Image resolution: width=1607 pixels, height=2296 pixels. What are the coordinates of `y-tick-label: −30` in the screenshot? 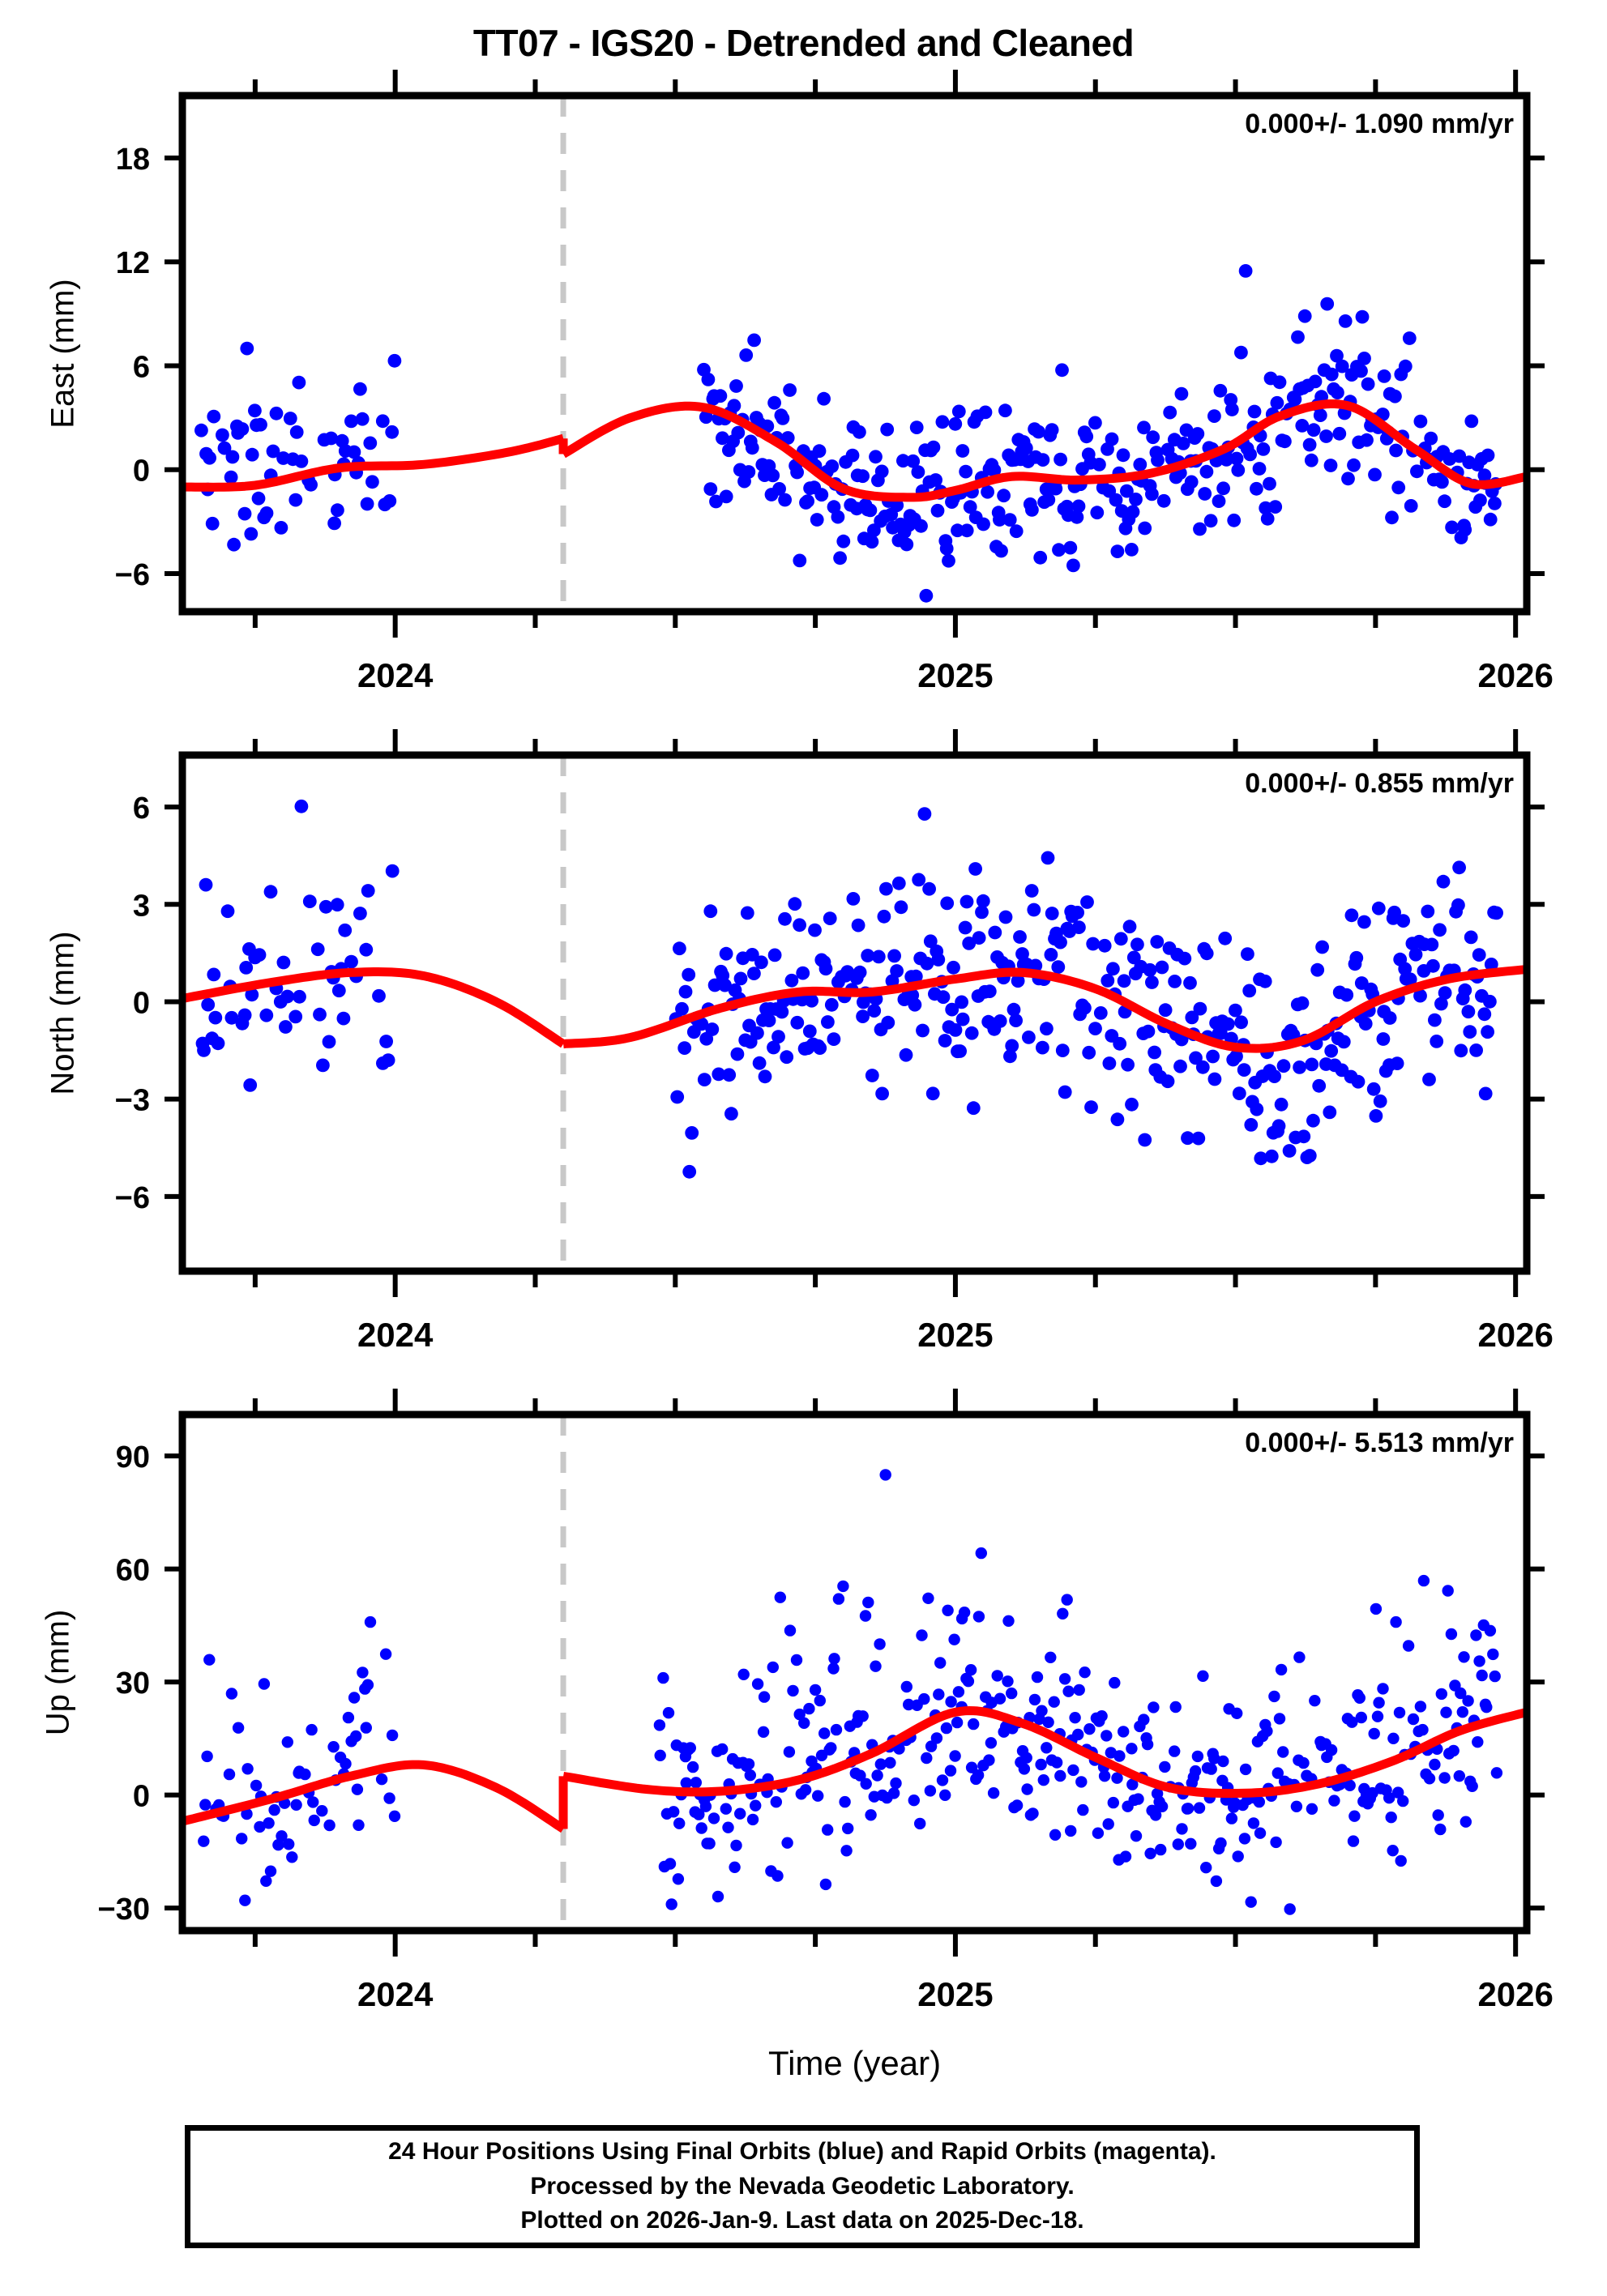 It's located at (124, 1910).